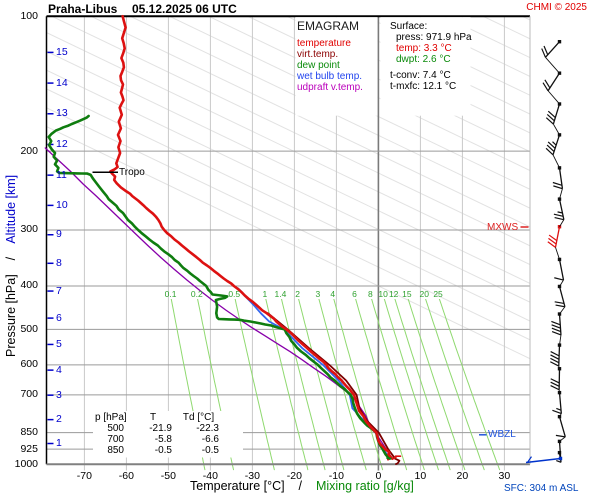 Image resolution: width=600 pixels, height=500 pixels. Describe the element at coordinates (354, 293) in the screenshot. I see `mixing-ratio-line-label: 6` at that location.